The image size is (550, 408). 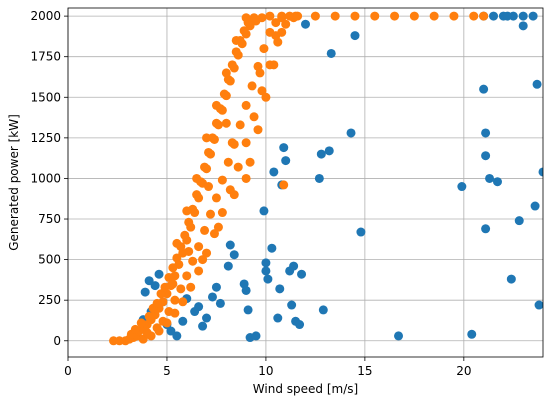 What do you see at coordinates (45, 57) in the screenshot?
I see `y-tick-label: 1750` at bounding box center [45, 57].